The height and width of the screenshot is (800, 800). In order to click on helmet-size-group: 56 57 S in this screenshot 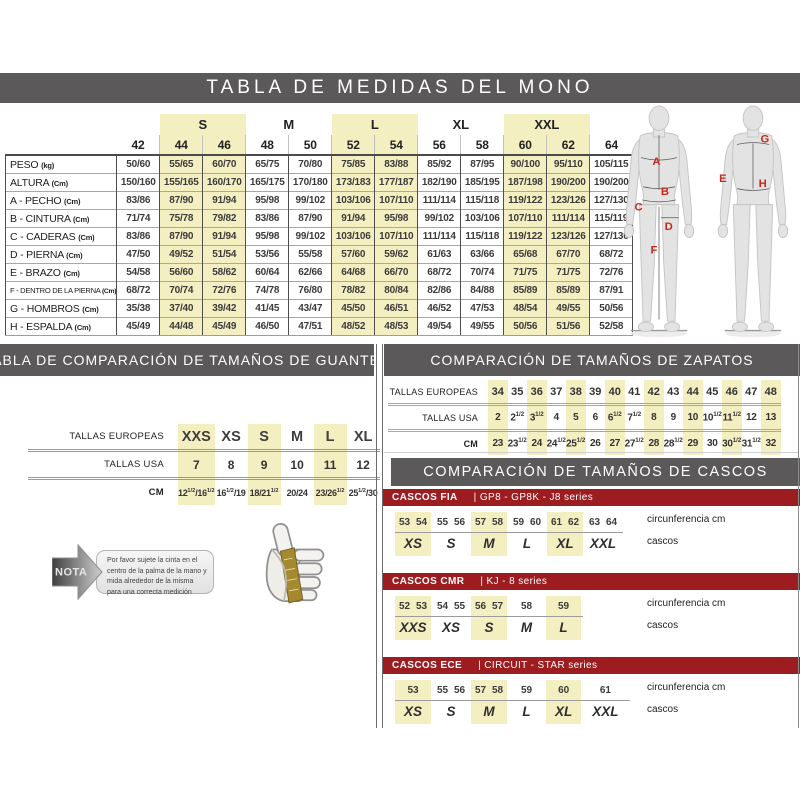, I will do `click(489, 618)`.